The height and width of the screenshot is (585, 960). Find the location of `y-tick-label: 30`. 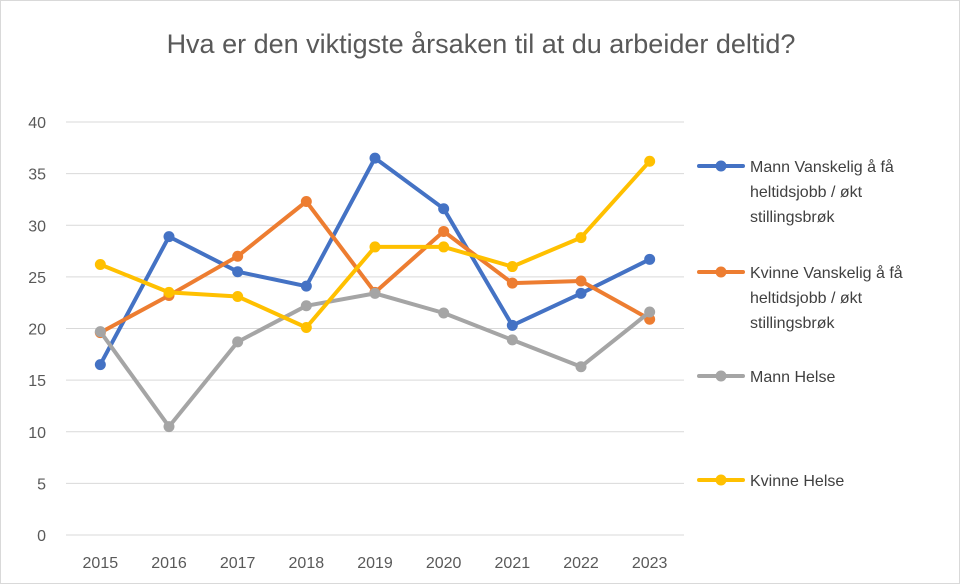

y-tick-label: 30 is located at coordinates (37, 226).